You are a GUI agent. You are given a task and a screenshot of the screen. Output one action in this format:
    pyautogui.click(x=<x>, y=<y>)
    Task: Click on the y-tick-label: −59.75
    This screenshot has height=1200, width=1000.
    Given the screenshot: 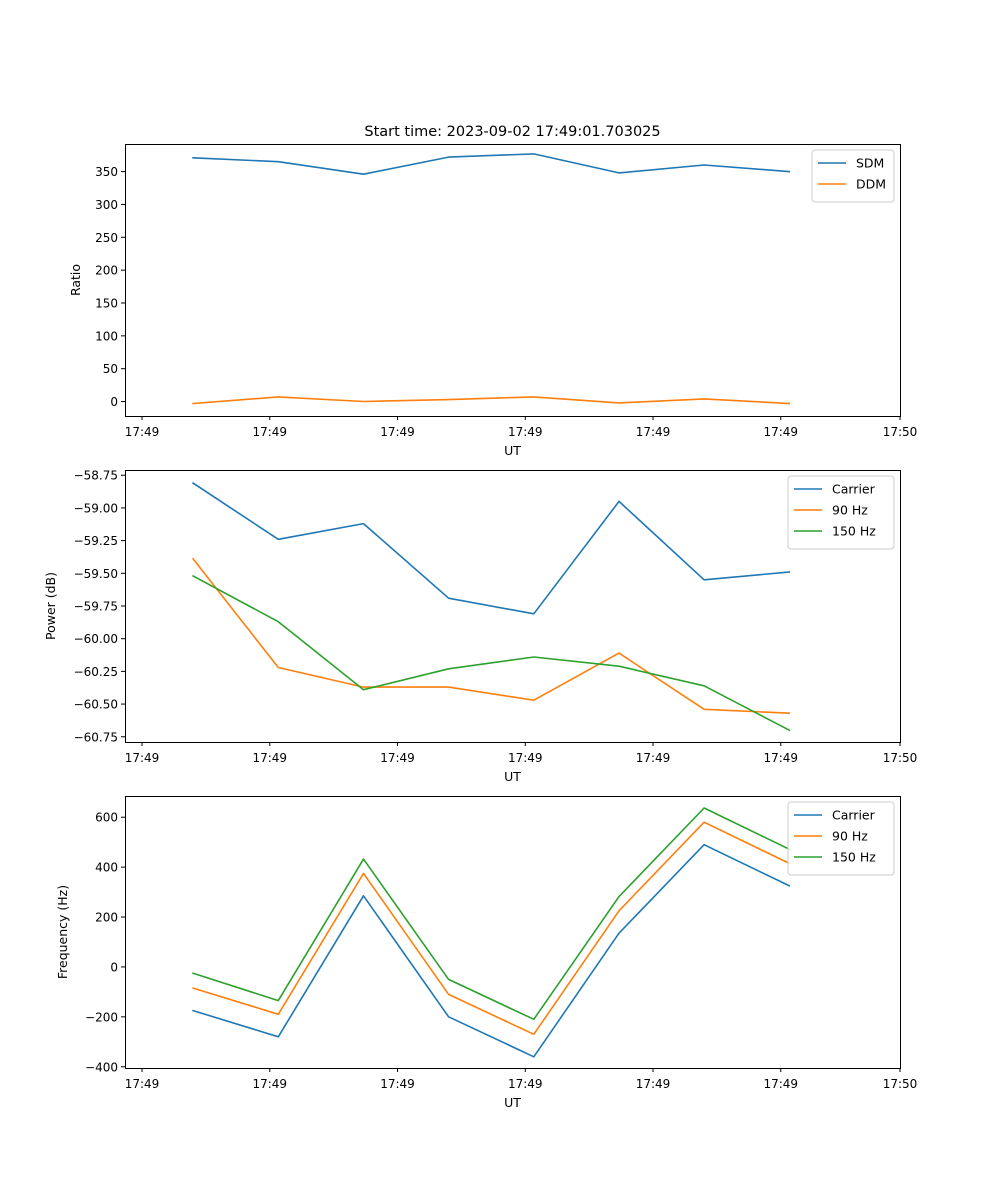 What is the action you would take?
    pyautogui.click(x=96, y=607)
    